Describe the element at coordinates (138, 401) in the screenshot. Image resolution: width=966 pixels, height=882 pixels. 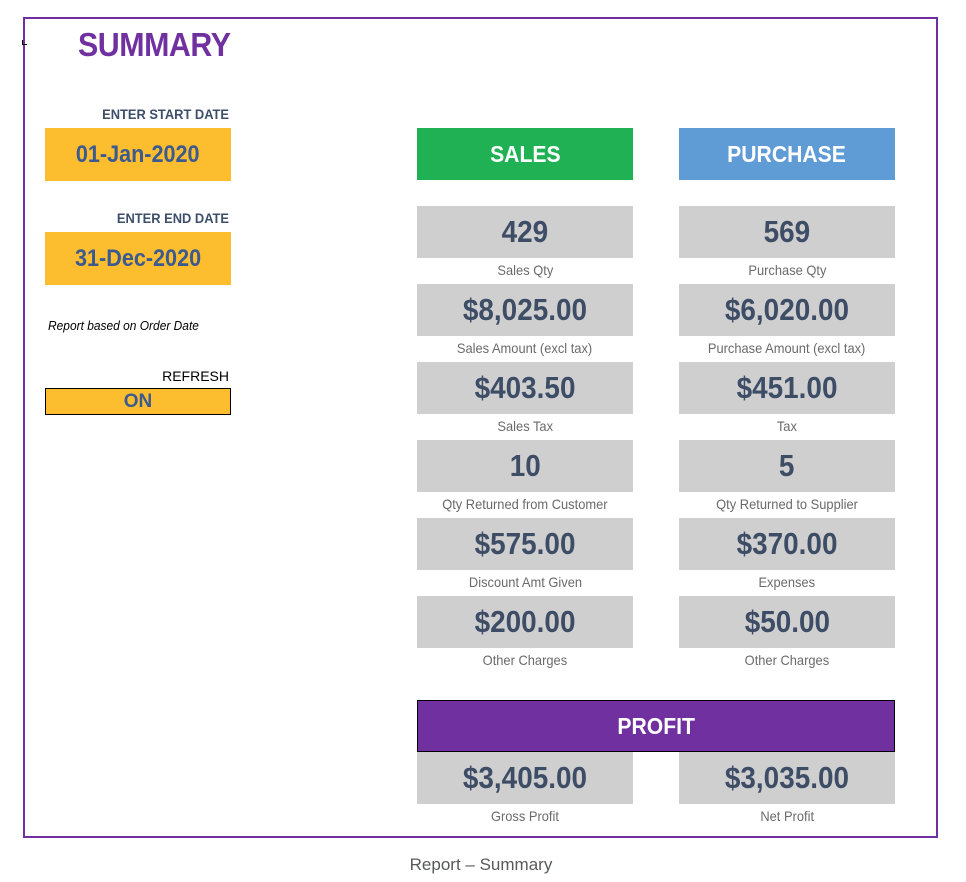
I see `refresh-toggle: ON` at that location.